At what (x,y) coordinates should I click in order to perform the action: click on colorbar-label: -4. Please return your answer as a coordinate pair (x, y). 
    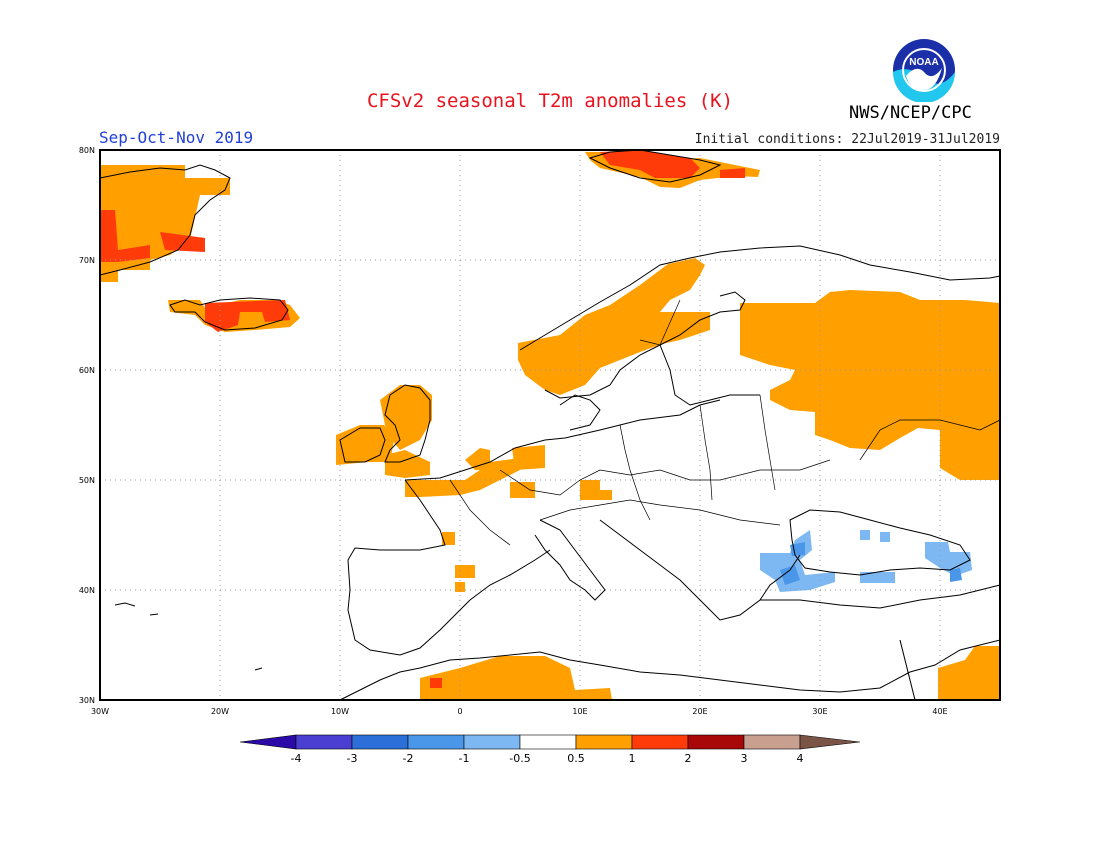
    Looking at the image, I should click on (296, 758).